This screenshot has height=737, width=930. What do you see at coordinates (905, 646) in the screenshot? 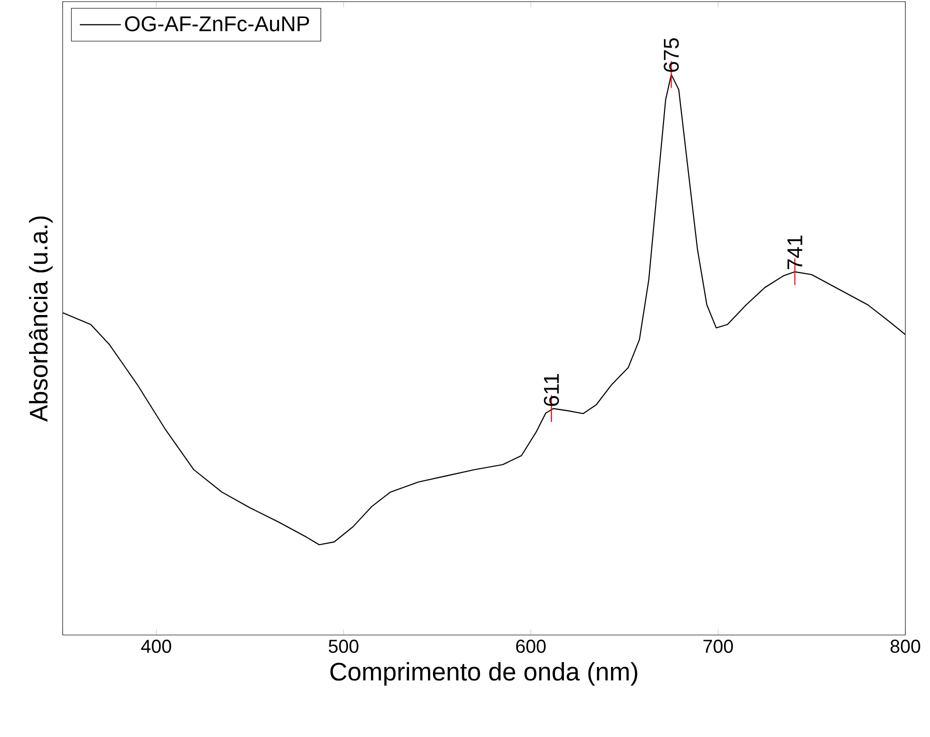
I see `x-tick-label: 800` at bounding box center [905, 646].